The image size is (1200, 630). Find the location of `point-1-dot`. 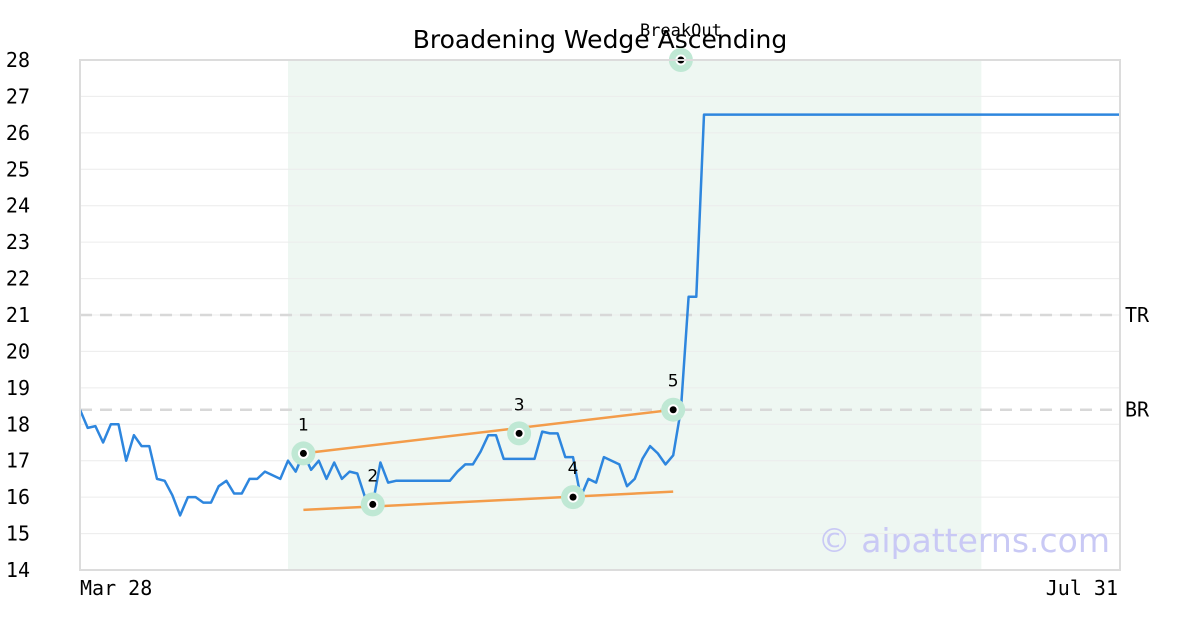

point-1-dot is located at coordinates (303, 453).